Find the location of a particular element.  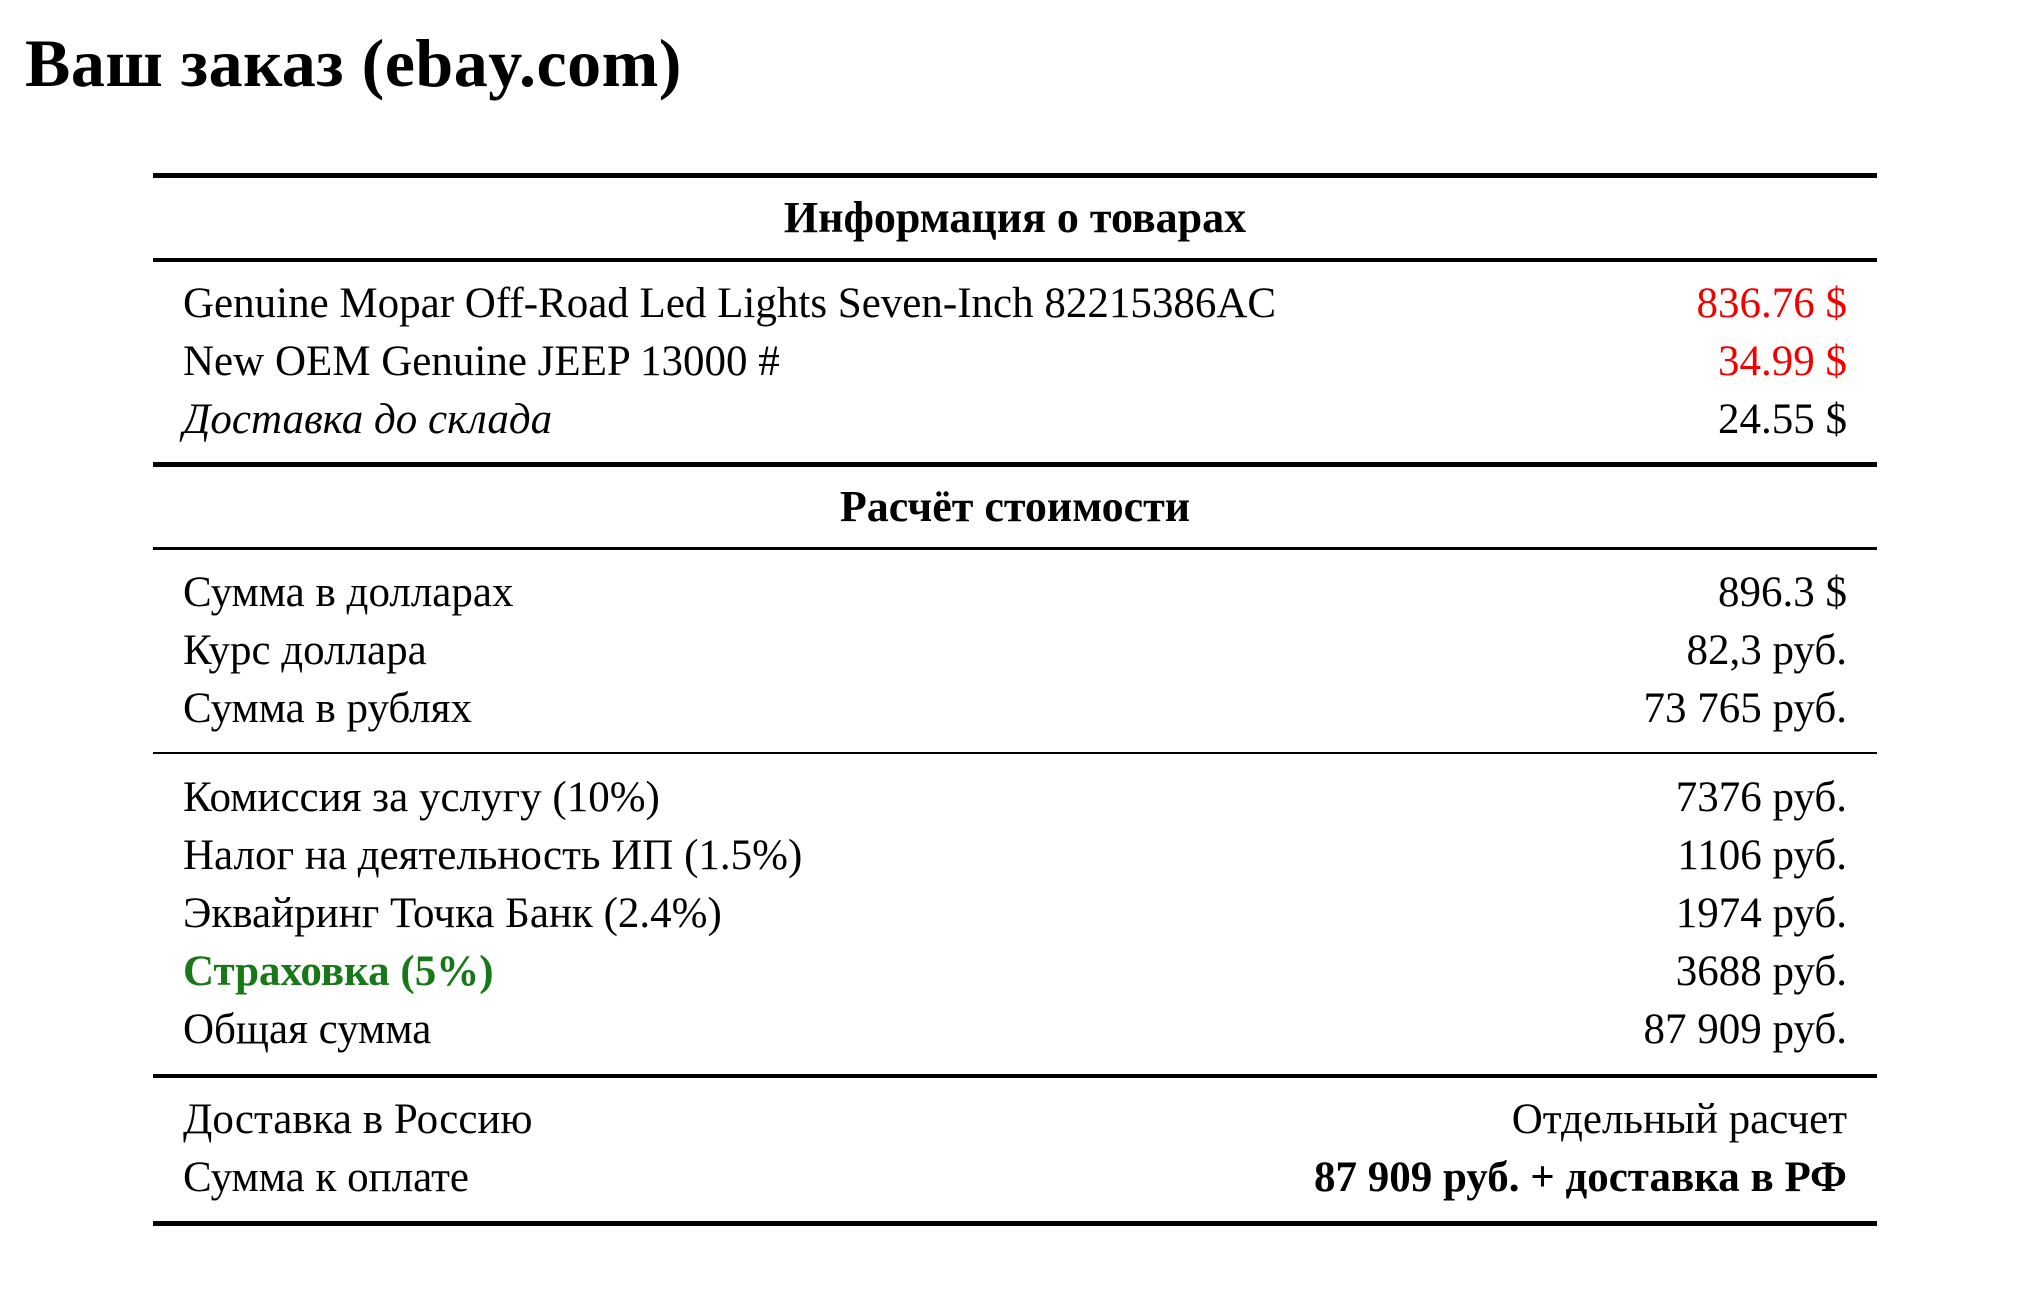

section-header-products: Информация о товарах is located at coordinates (1015, 217).